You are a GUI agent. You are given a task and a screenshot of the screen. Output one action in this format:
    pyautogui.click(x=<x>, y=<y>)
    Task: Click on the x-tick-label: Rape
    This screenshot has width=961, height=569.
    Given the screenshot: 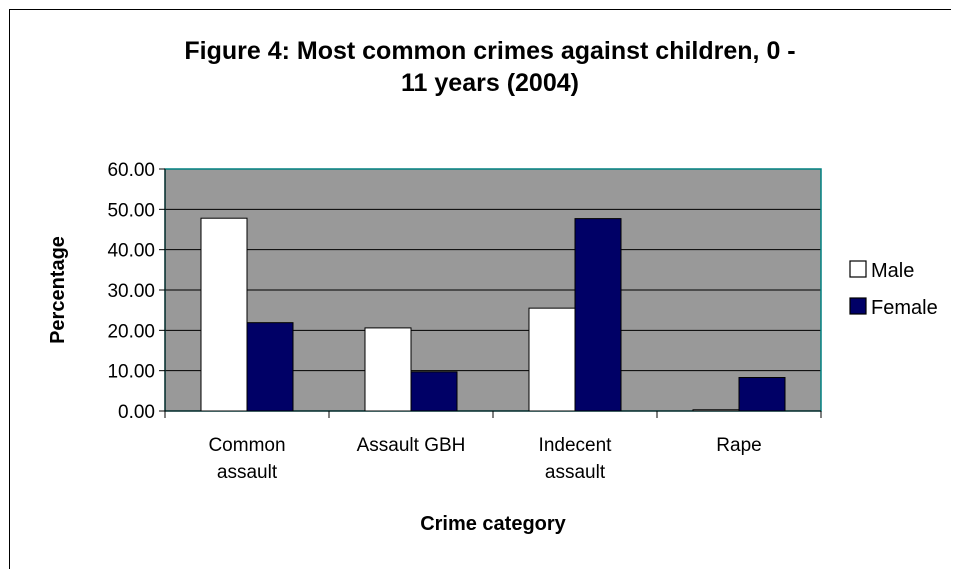 What is the action you would take?
    pyautogui.click(x=738, y=445)
    